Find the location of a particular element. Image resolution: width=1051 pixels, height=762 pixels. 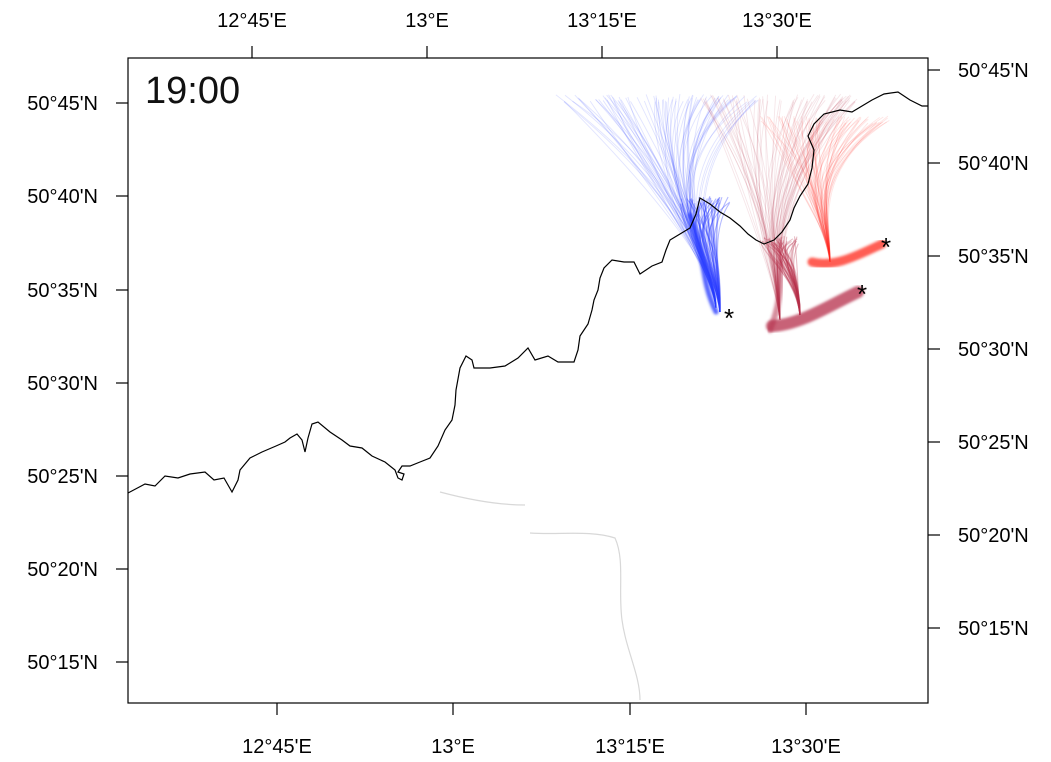

source-marker-maroon: * is located at coordinates (862, 294).